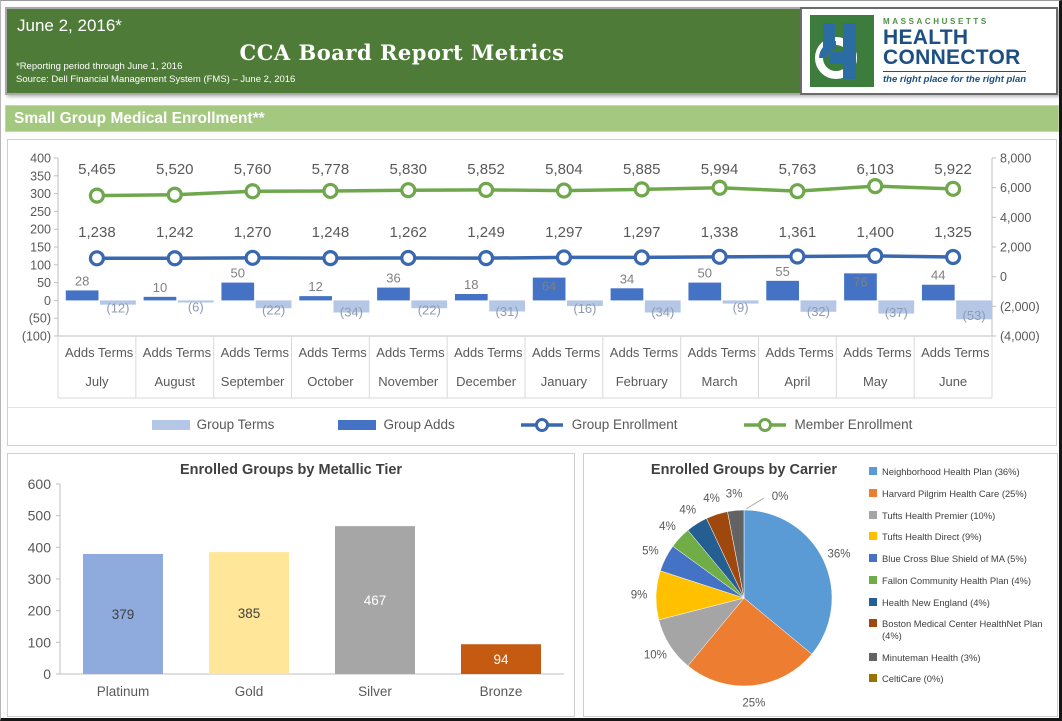 The image size is (1062, 721). Describe the element at coordinates (913, 679) in the screenshot. I see `carrier-legend-label: CeltiCare (0%)` at that location.